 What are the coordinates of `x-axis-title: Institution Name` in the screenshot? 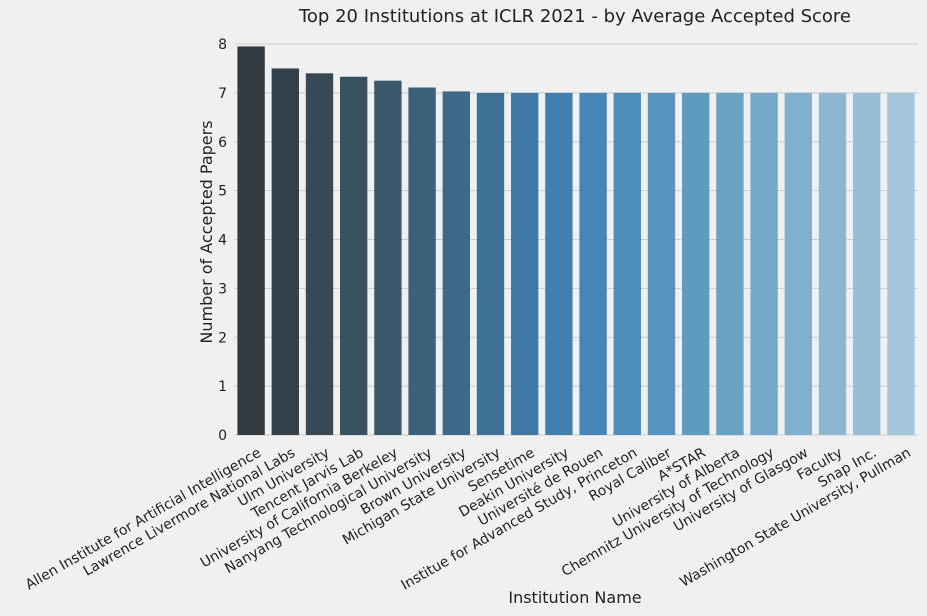 It's located at (574, 597).